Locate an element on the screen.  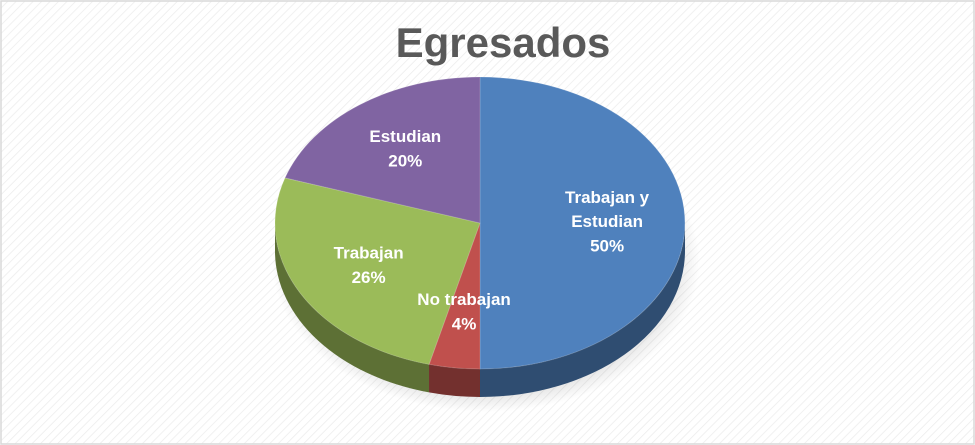
slice-label: No trabajan is located at coordinates (464, 299).